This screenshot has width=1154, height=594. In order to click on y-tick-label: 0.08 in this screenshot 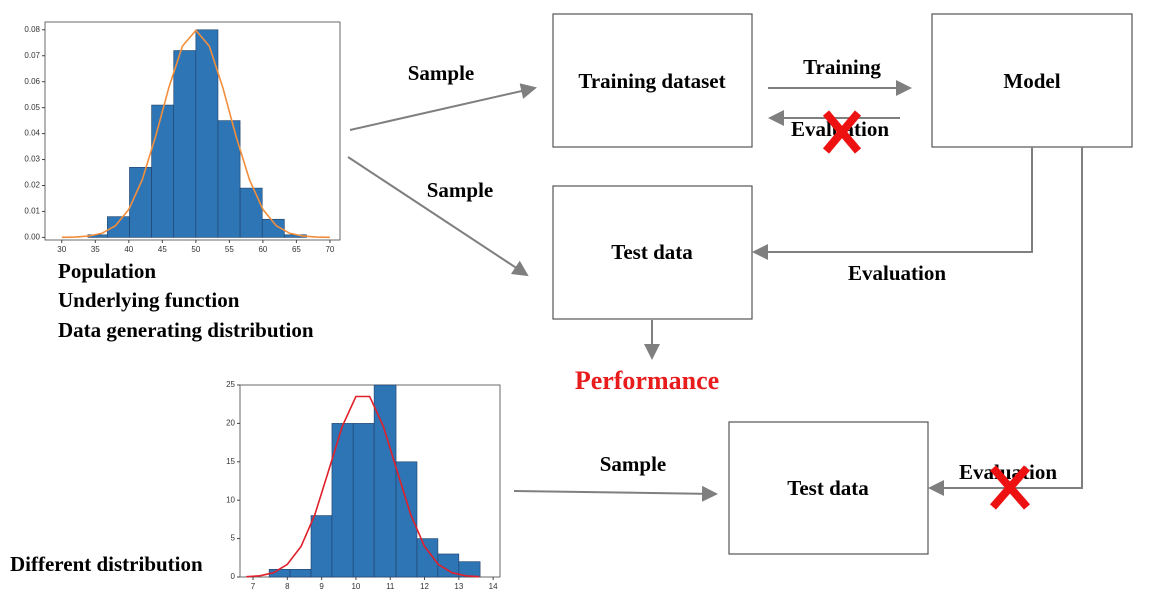, I will do `click(32, 29)`.